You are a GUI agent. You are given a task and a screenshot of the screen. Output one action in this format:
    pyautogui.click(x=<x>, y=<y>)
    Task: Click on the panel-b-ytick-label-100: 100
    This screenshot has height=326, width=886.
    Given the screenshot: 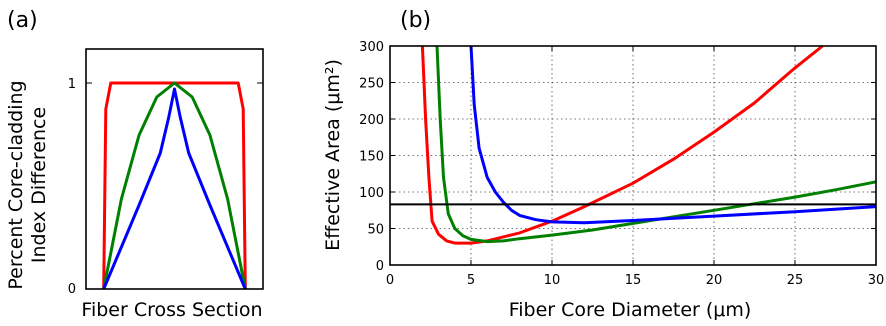 What is the action you would take?
    pyautogui.click(x=371, y=193)
    